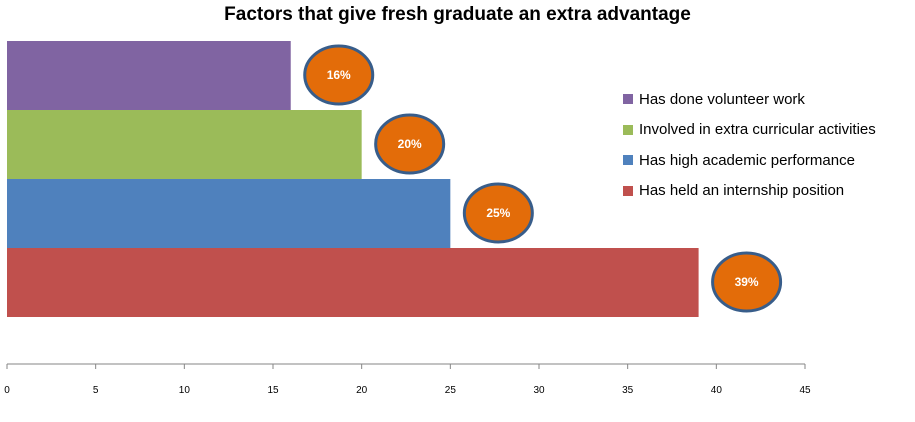 This screenshot has height=422, width=915. I want to click on x-tick-label: 45, so click(805, 390).